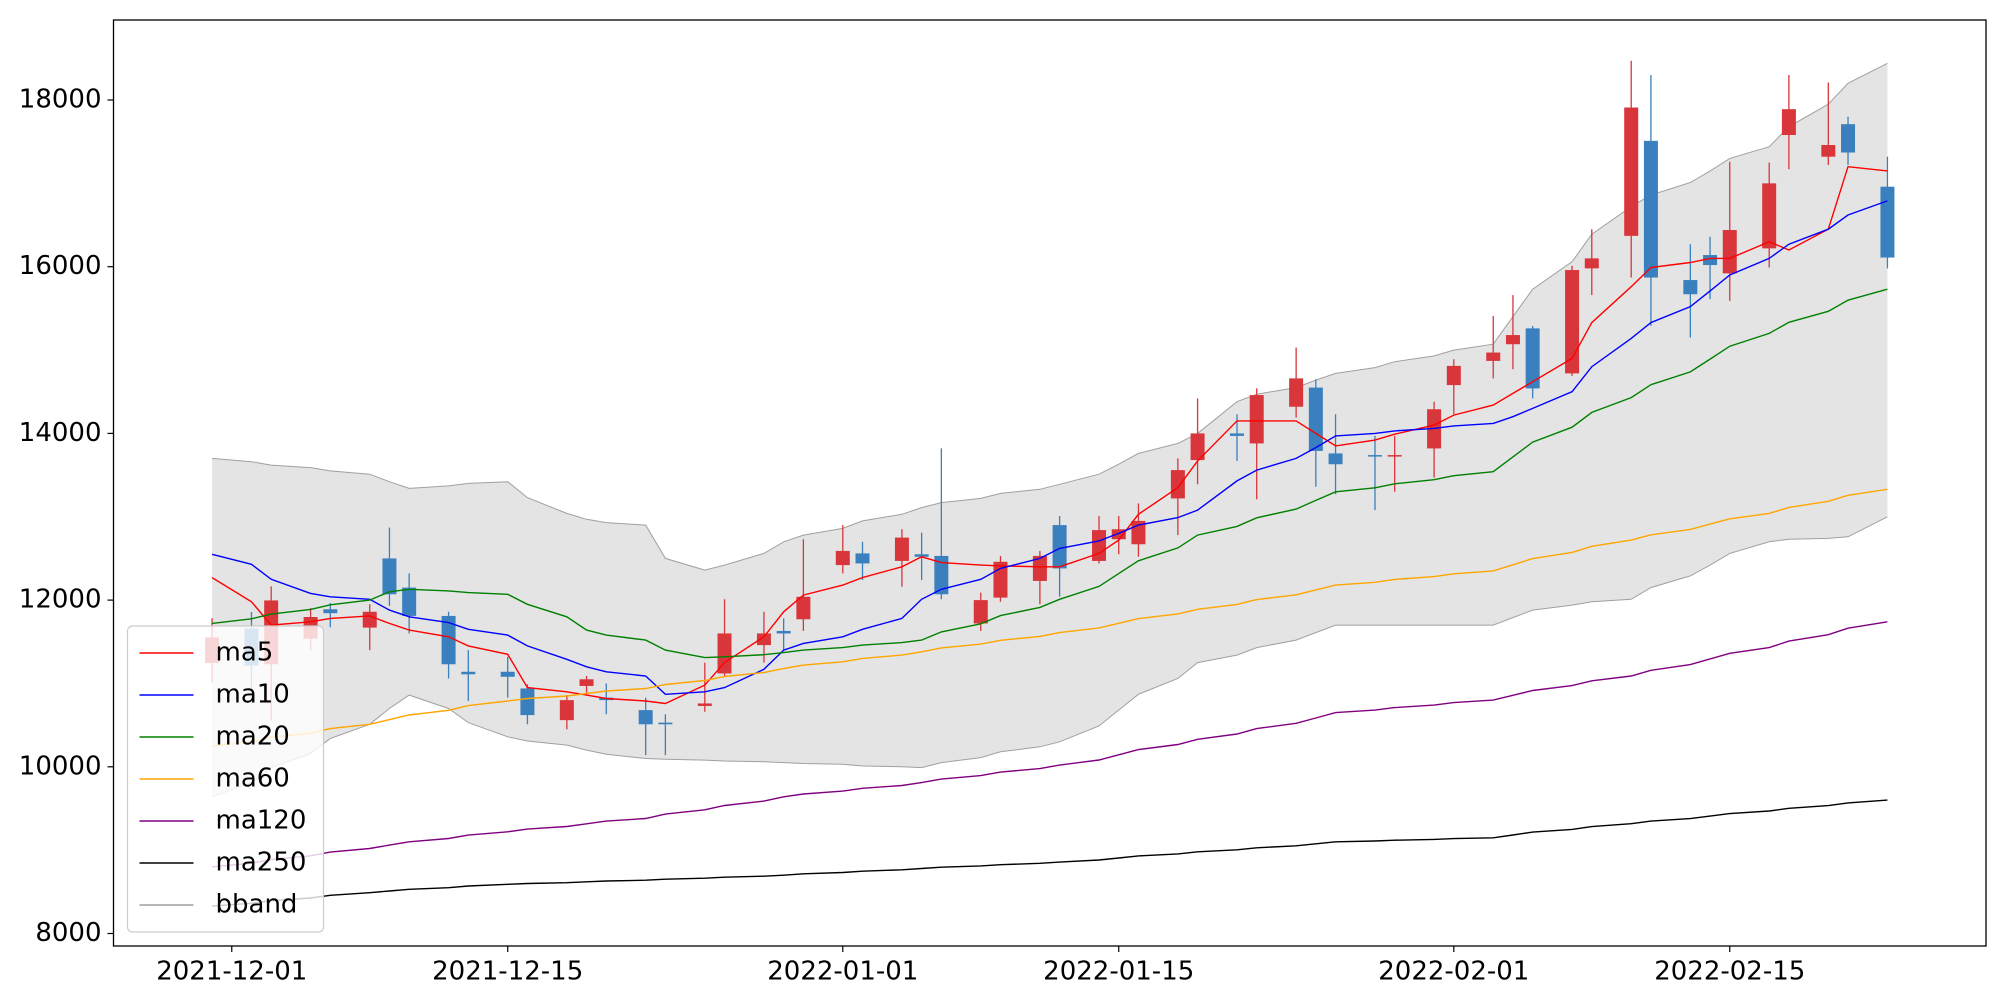 Image resolution: width=2000 pixels, height=1000 pixels. Describe the element at coordinates (257, 905) in the screenshot. I see `legend-label: bband` at that location.